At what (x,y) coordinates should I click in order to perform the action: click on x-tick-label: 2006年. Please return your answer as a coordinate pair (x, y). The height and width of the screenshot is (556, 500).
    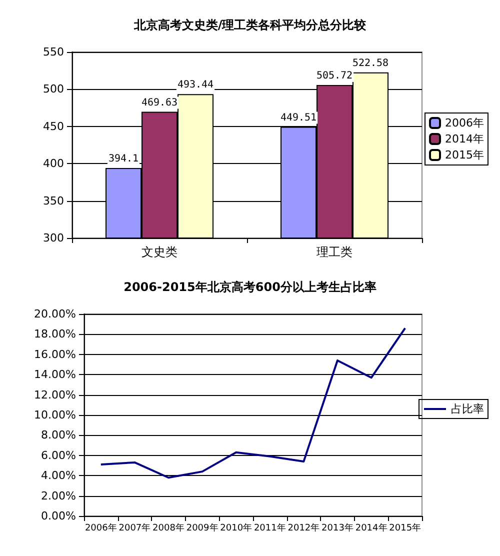
    Looking at the image, I should click on (100, 528).